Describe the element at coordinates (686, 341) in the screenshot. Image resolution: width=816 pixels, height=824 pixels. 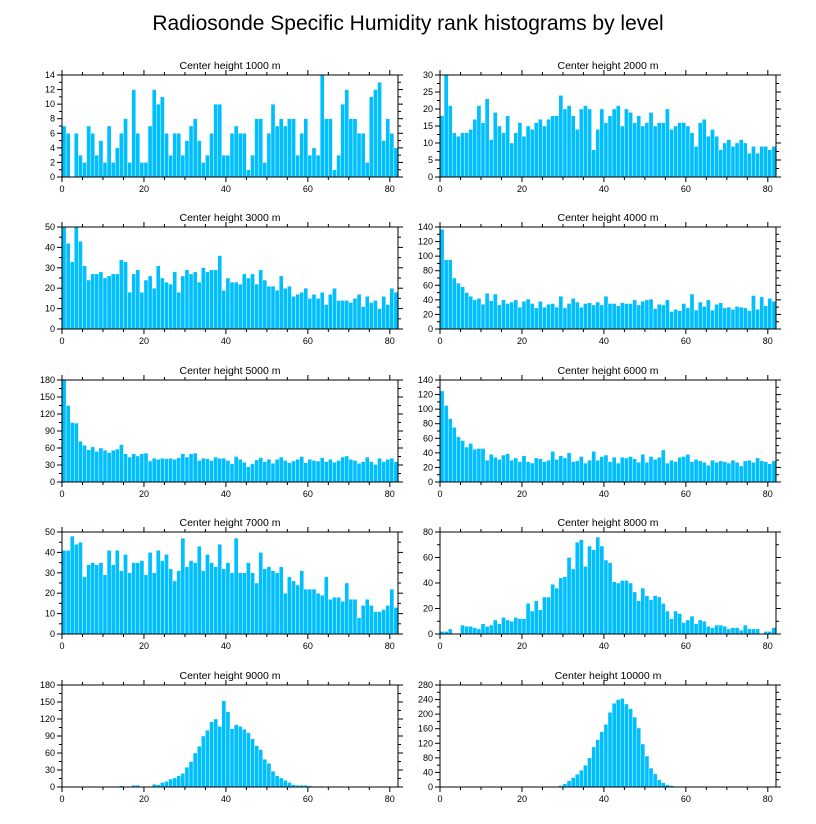
I see `x-tick-label: 60` at that location.